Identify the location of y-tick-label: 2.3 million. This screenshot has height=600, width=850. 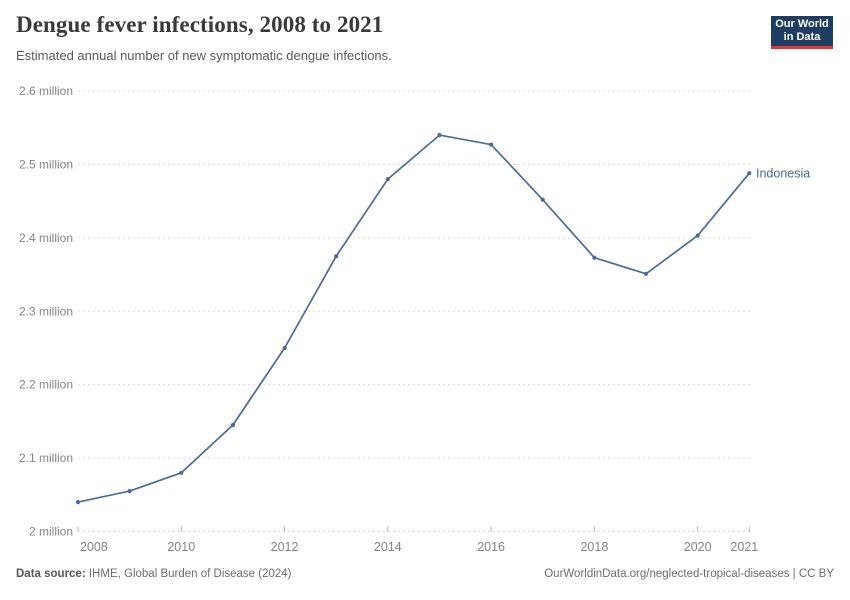
(46, 311).